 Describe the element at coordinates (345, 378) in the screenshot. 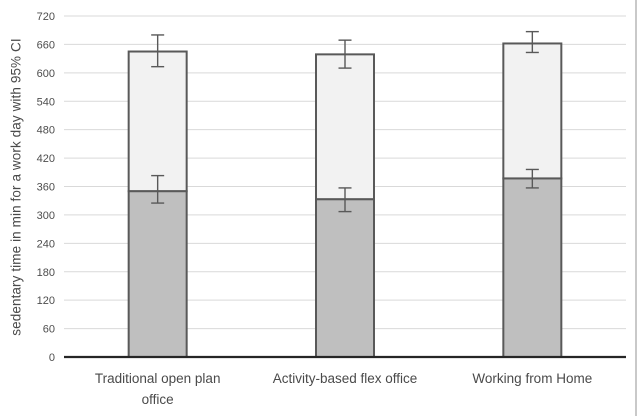

I see `category-label: Activity-based flex office` at that location.